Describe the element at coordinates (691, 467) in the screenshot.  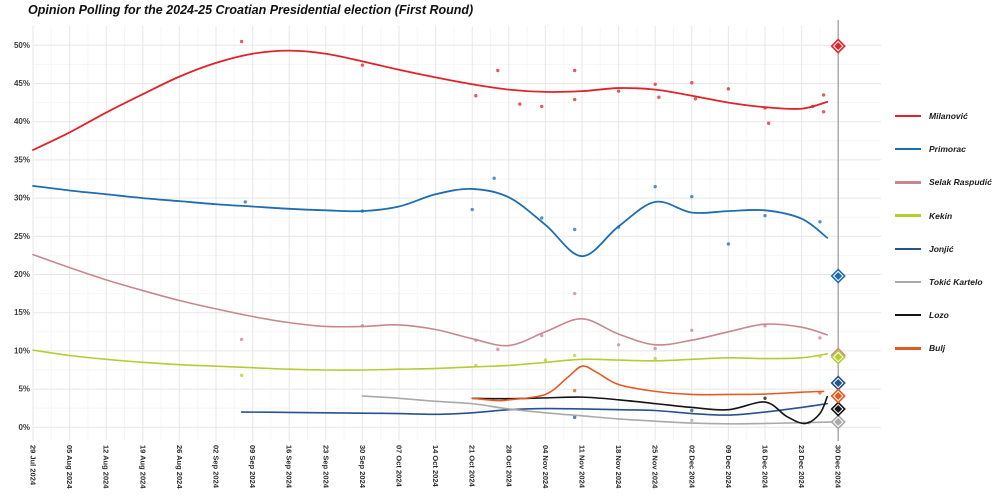
I see `x-tick-label: 02 Dec 2024` at that location.